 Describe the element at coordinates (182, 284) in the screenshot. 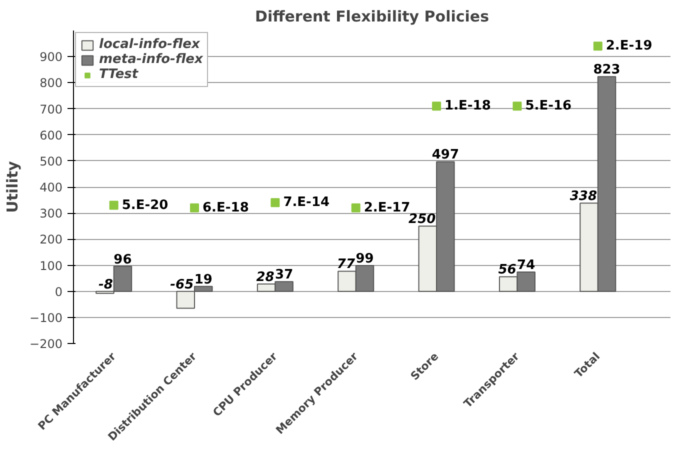

I see `data-label: -65` at that location.